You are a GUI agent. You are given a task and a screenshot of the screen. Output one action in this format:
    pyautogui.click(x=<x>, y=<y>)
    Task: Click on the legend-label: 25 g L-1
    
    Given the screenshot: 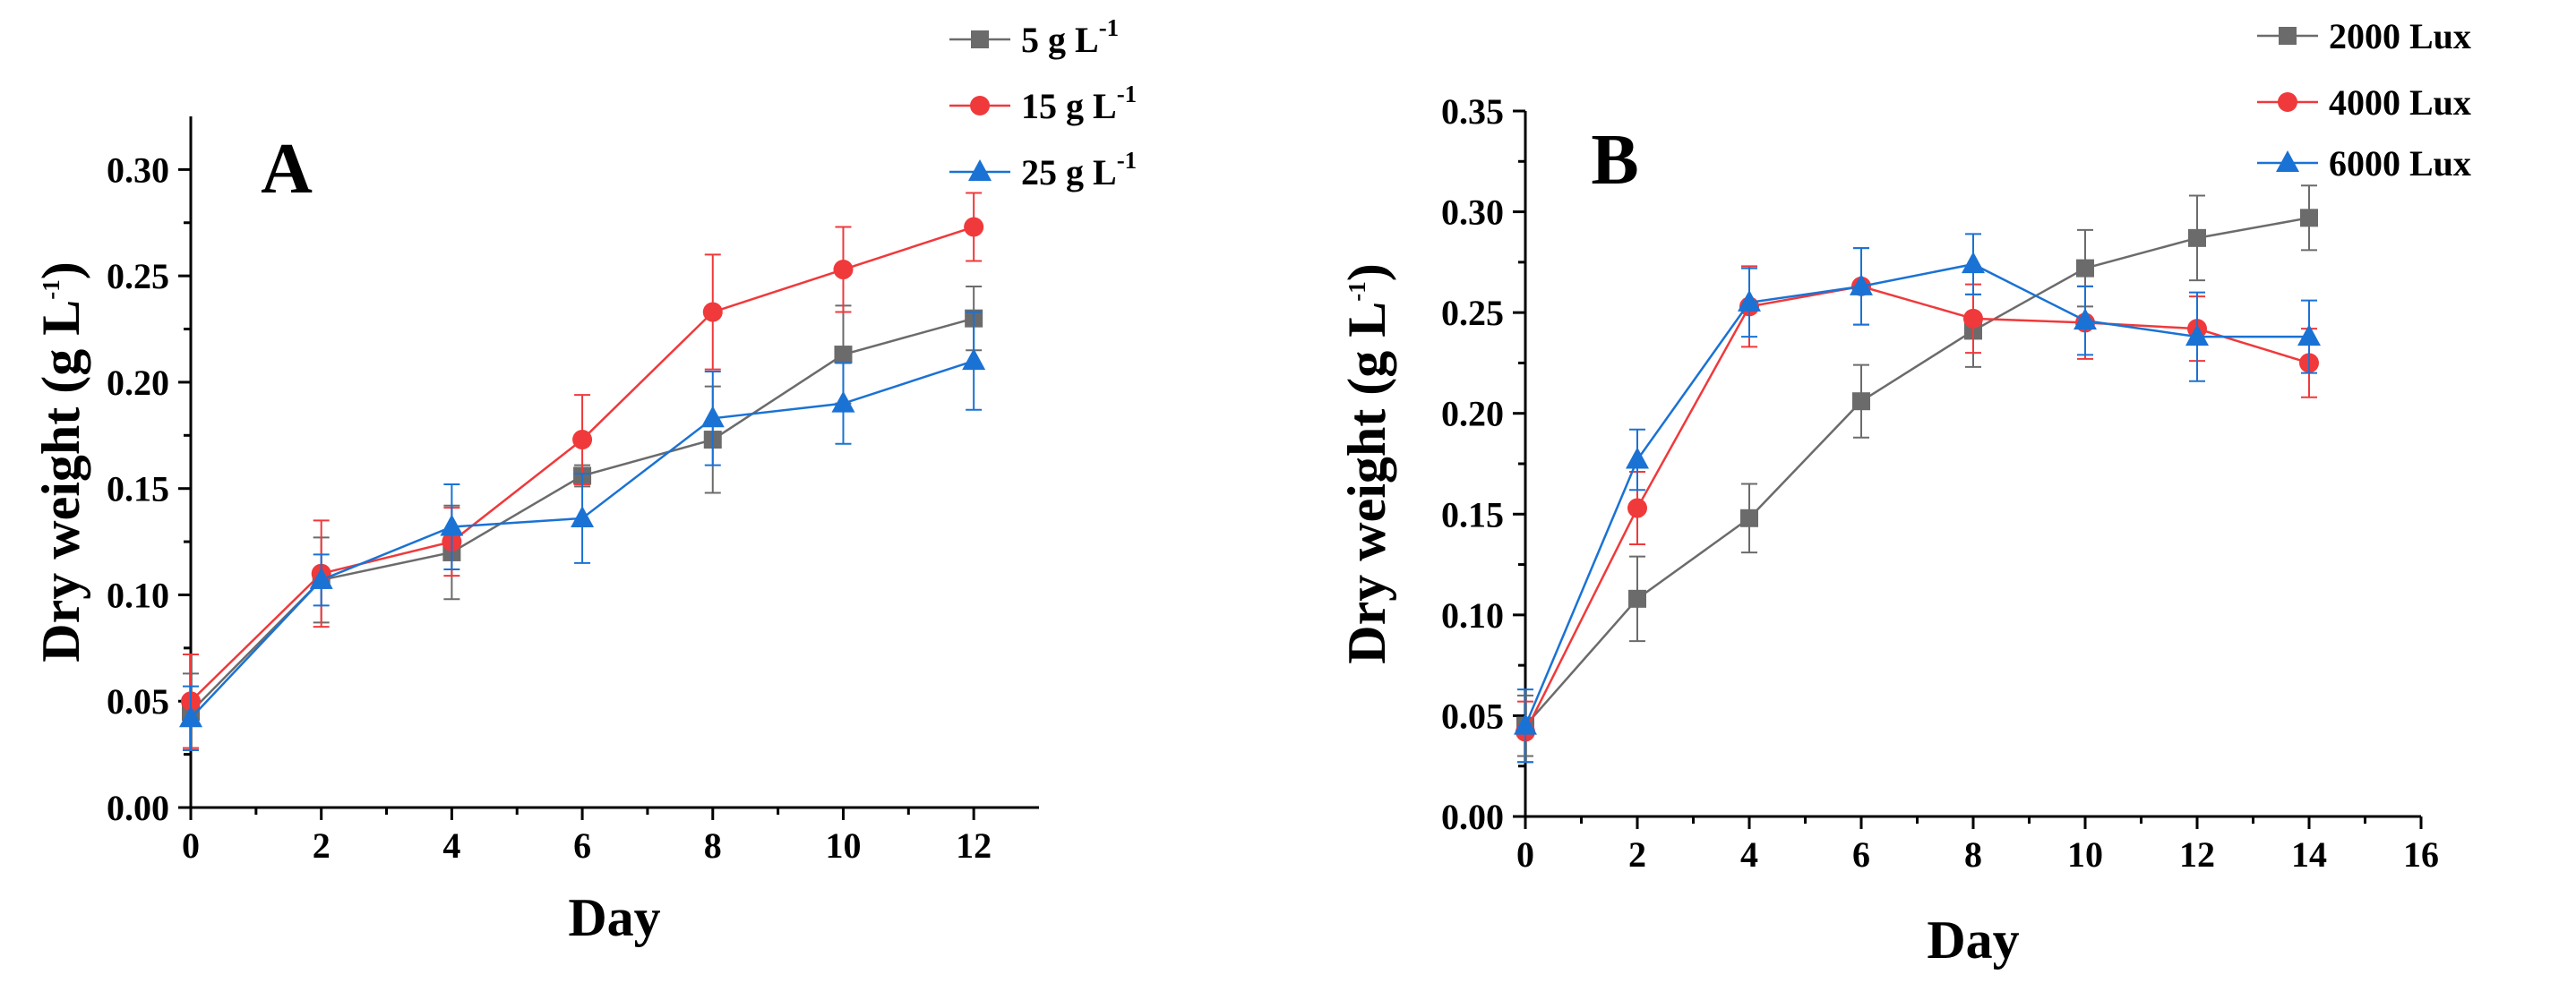 What is the action you would take?
    pyautogui.click(x=1079, y=169)
    